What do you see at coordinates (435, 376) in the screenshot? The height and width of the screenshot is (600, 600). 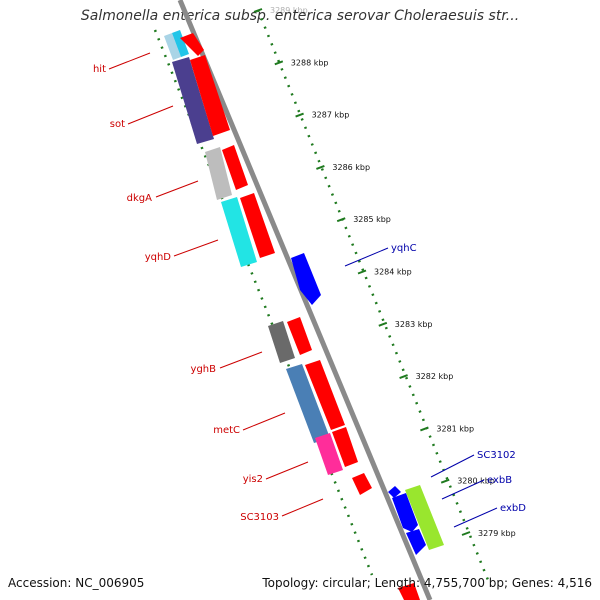 I see `kbp-label: 3282 kbp` at bounding box center [435, 376].